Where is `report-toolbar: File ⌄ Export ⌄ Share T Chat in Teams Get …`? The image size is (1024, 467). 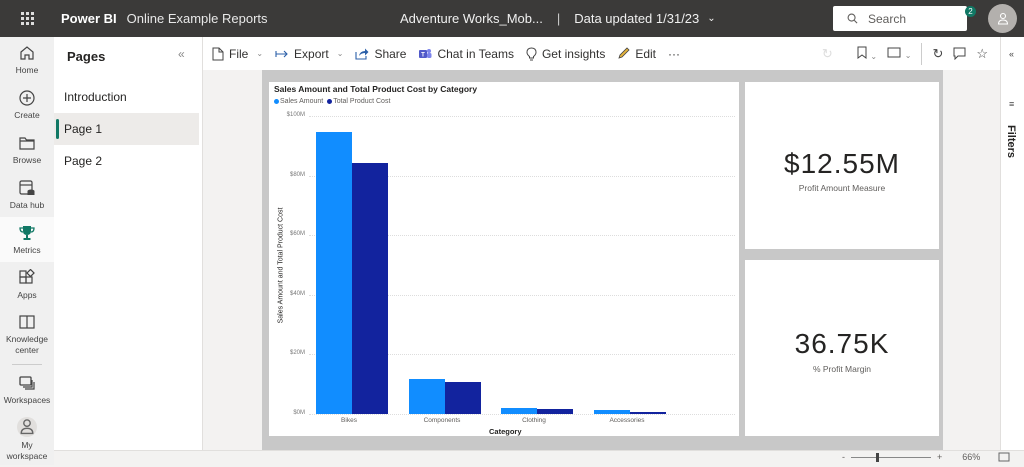
report-toolbar: File ⌄ Export ⌄ Share T Chat in Teams Get … is located at coordinates (601, 53).